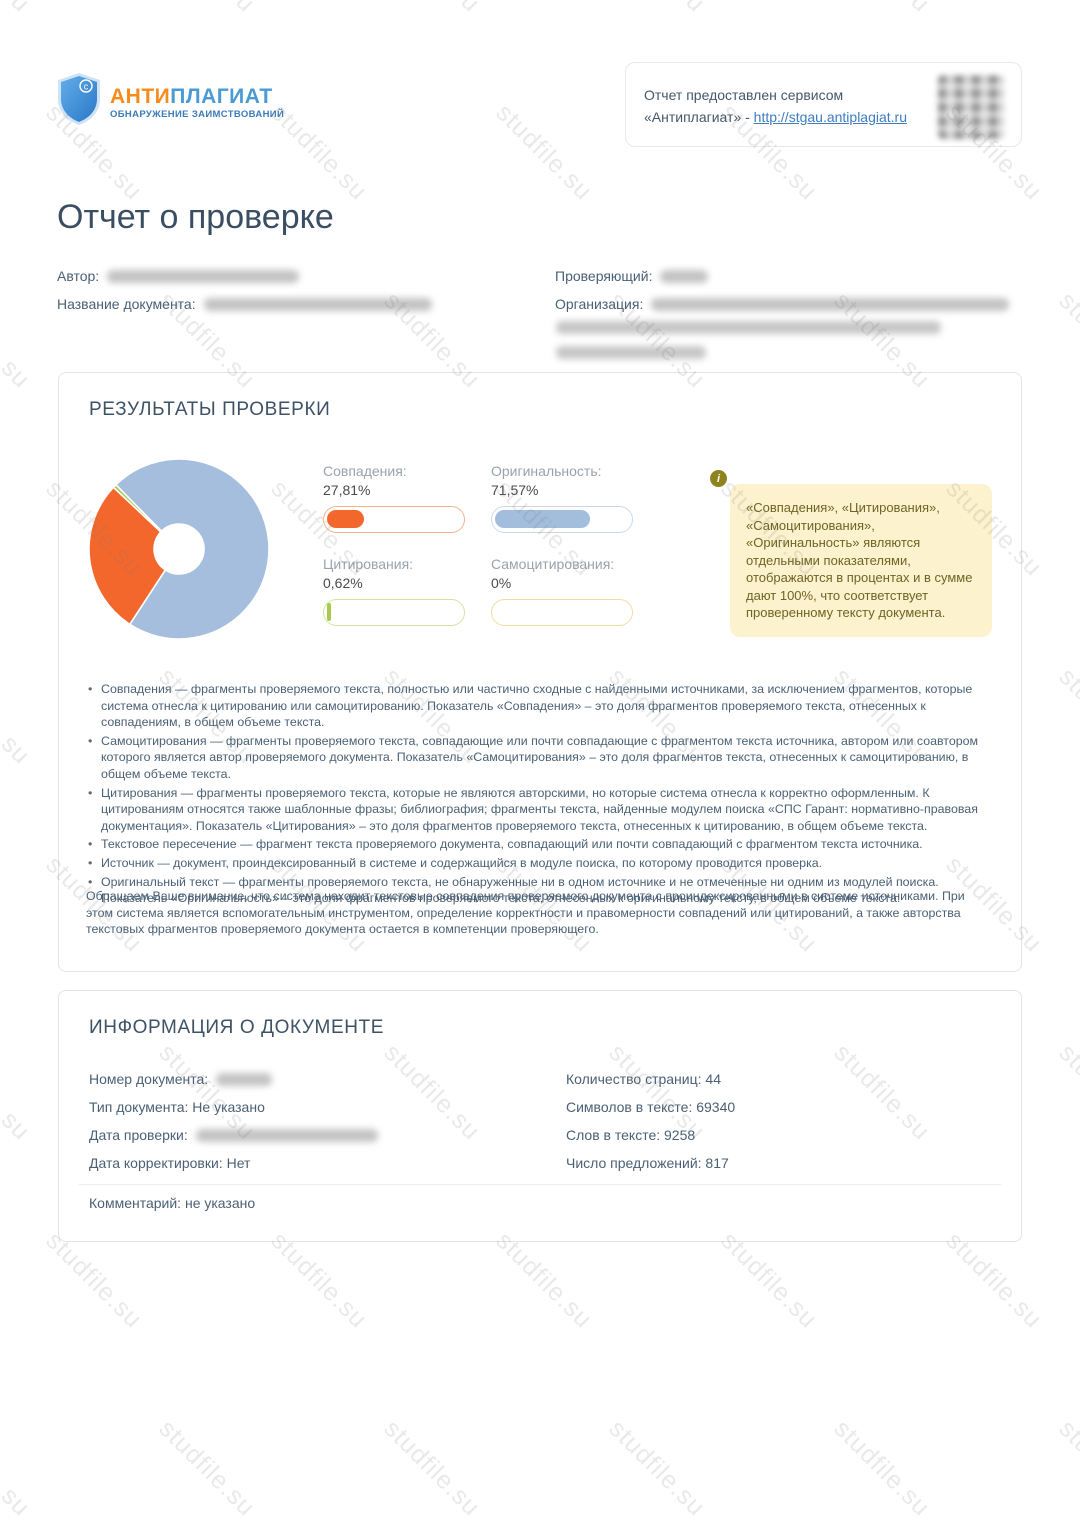  What do you see at coordinates (562, 591) in the screenshot?
I see `metric-self-citations: Самоцитирования: 0%` at bounding box center [562, 591].